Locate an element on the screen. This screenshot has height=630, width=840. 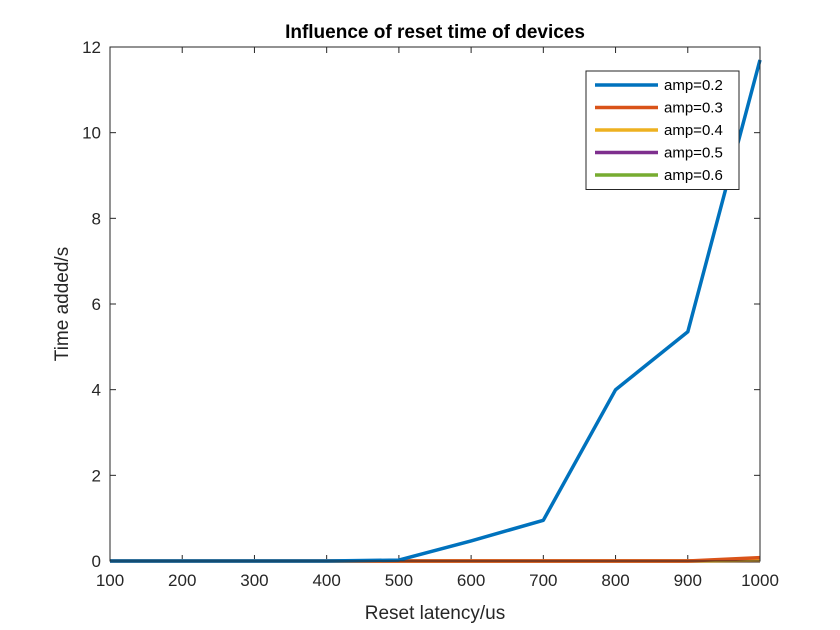
x-tick-label: 600 is located at coordinates (471, 580).